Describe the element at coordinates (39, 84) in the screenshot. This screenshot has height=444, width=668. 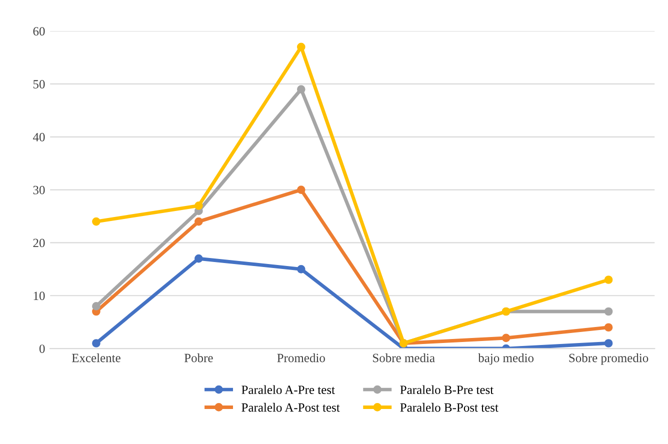
I see `y-tick-label: 50` at that location.